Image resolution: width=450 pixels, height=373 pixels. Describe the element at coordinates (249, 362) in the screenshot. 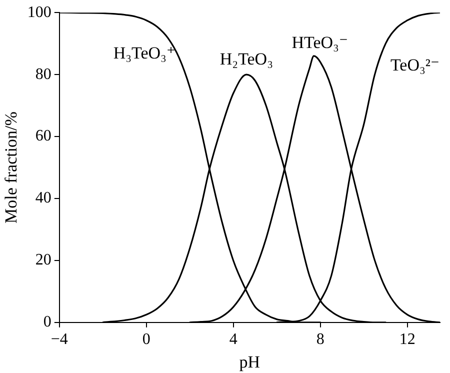

I see `x-axis-title: pH` at that location.